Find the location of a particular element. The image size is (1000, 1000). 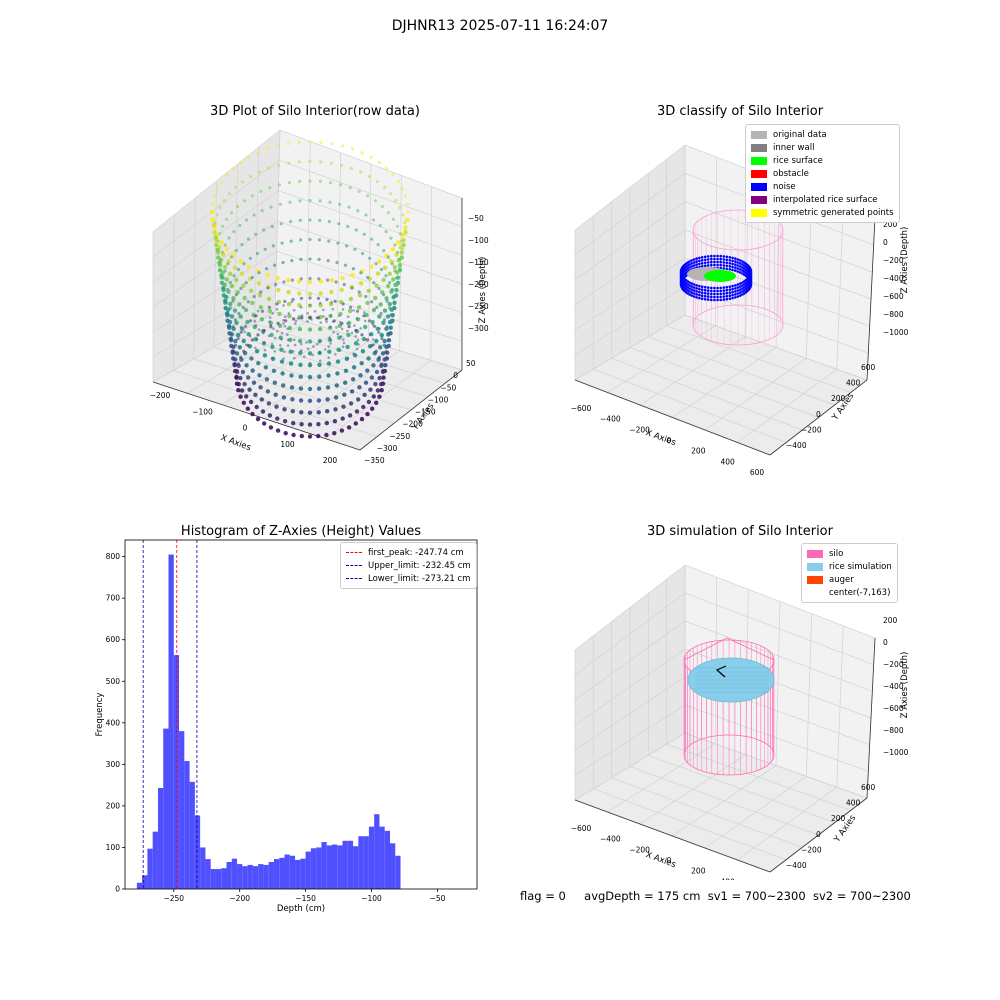

z-tick-label: −150 is located at coordinates (478, 262).